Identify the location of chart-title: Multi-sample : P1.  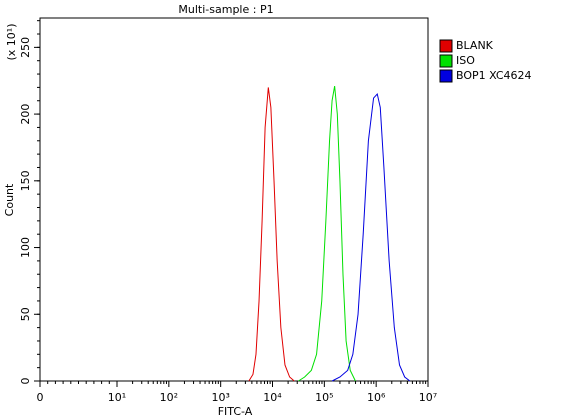
(225, 9).